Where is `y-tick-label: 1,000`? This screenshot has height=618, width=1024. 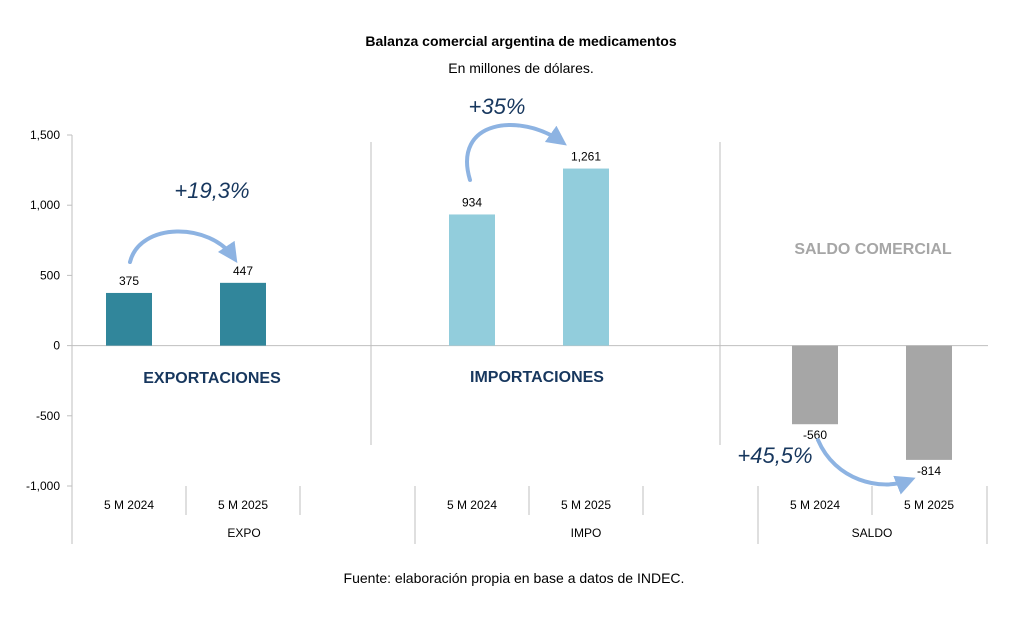 y-tick-label: 1,000 is located at coordinates (45, 205).